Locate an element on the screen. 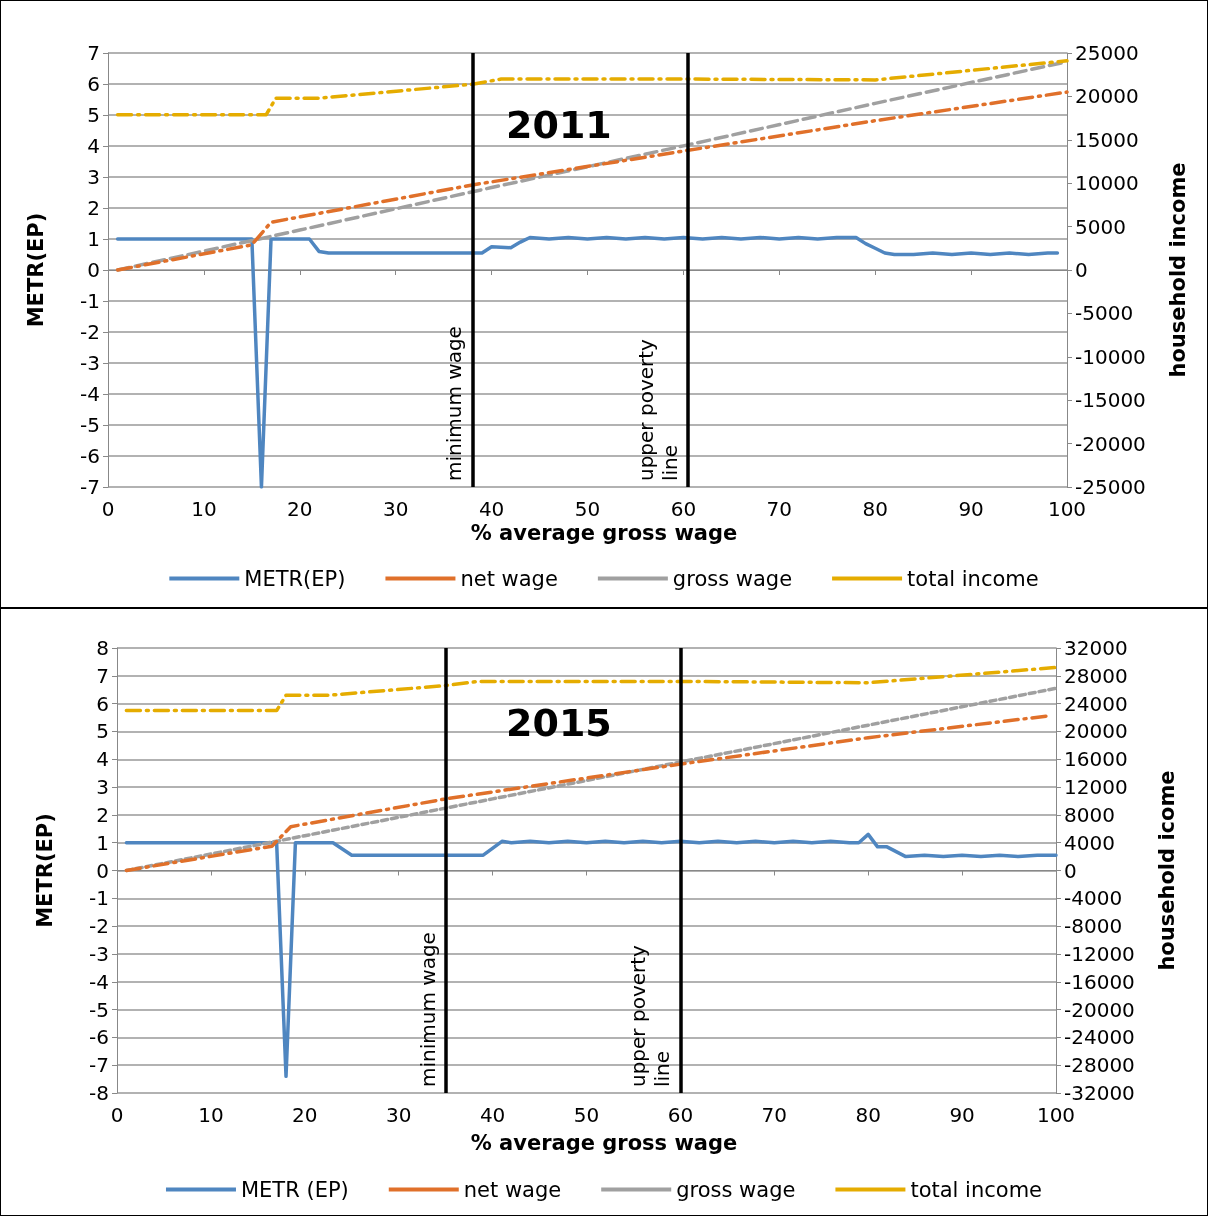 The image size is (1208, 1217). legend-label: METR (EP) is located at coordinates (294, 1189).